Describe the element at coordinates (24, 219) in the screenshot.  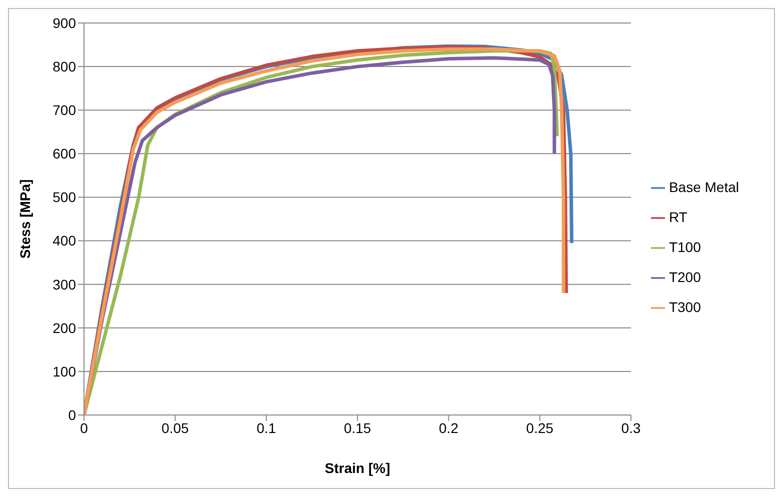
I see `y-axis-title: Stess [MPa]` at that location.